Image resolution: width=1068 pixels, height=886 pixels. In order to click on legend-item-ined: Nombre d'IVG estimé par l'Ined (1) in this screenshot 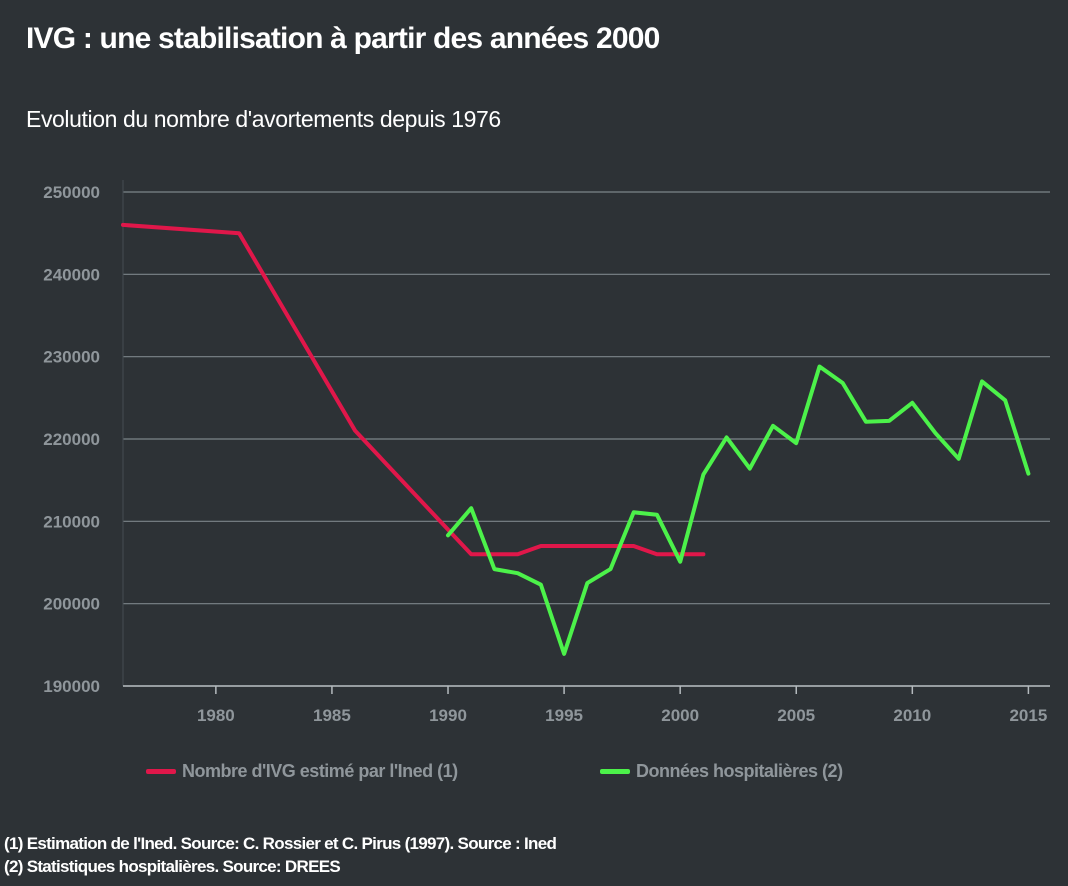, I will do `click(302, 771)`.